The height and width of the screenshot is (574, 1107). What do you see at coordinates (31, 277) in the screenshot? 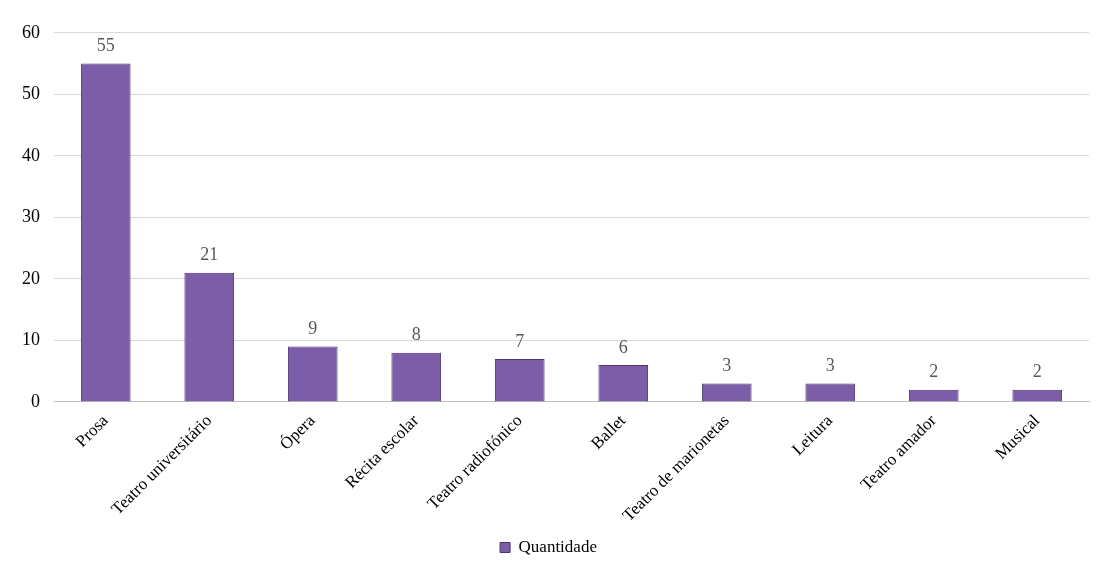
I see `y-tick-label: 20` at bounding box center [31, 277].